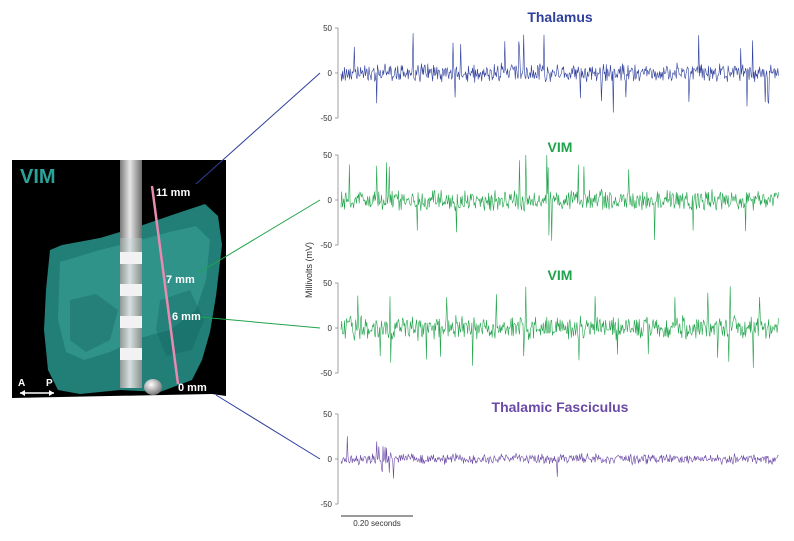  Describe the element at coordinates (153, 387) in the screenshot. I see `lead-tip` at that location.